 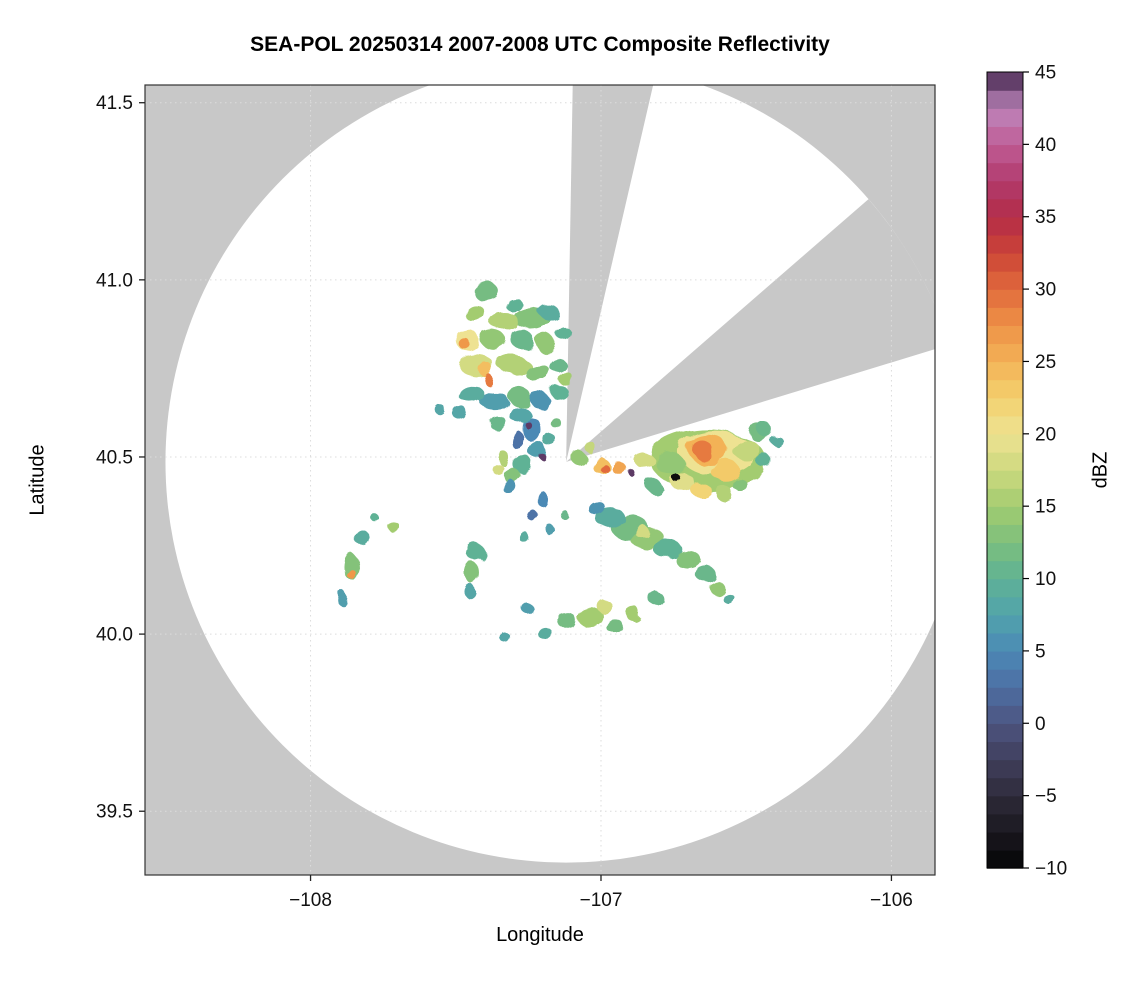 I want to click on y-tick-label: 40.0, so click(x=114, y=635).